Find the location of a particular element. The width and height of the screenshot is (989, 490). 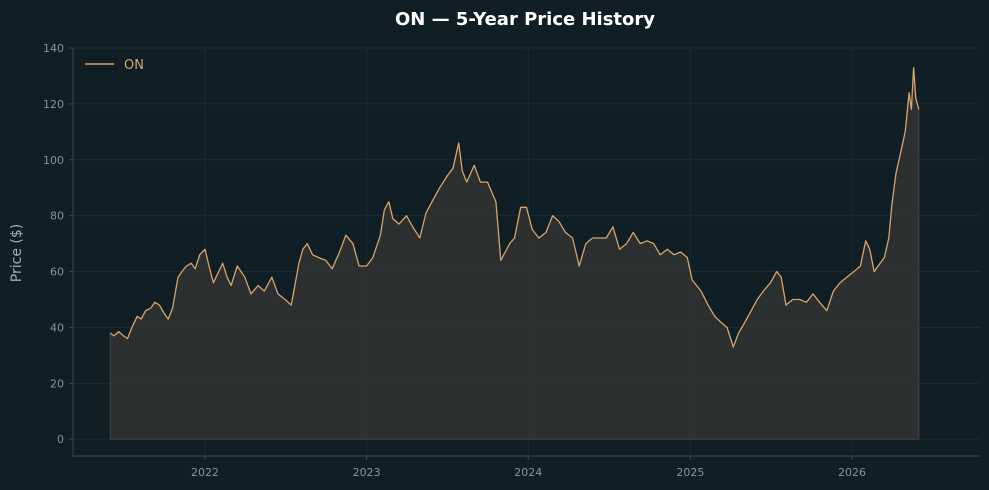

y-tick-label: 80 is located at coordinates (57, 216).